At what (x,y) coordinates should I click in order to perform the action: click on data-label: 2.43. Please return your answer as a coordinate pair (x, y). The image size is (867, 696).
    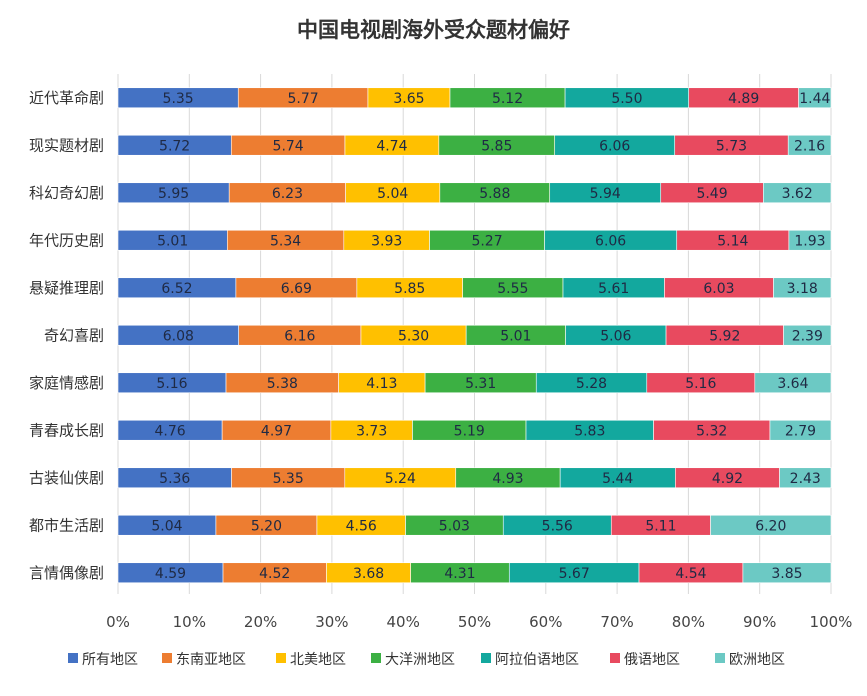
    Looking at the image, I should click on (805, 479).